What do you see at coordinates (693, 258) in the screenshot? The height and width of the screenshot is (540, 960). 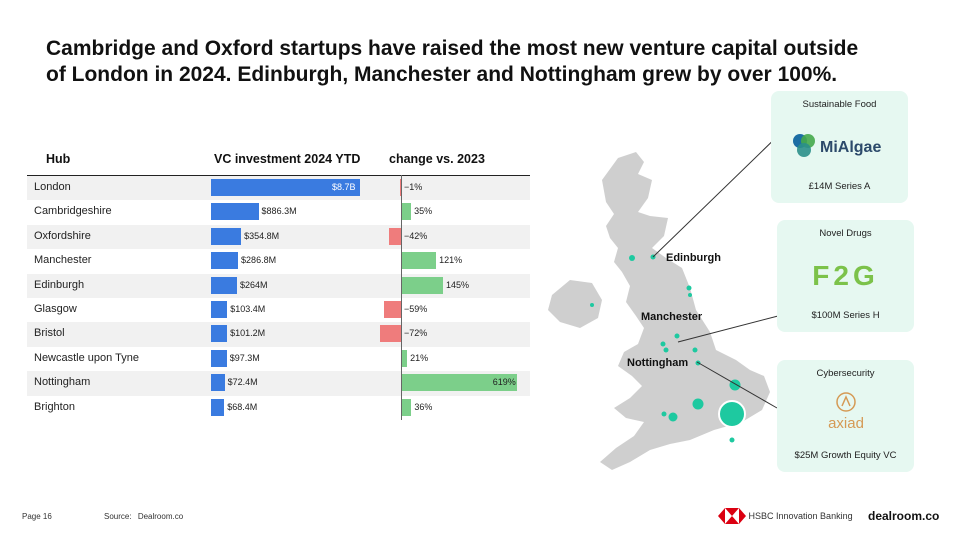 I see `map-label-edinburgh: Edinburgh` at bounding box center [693, 258].